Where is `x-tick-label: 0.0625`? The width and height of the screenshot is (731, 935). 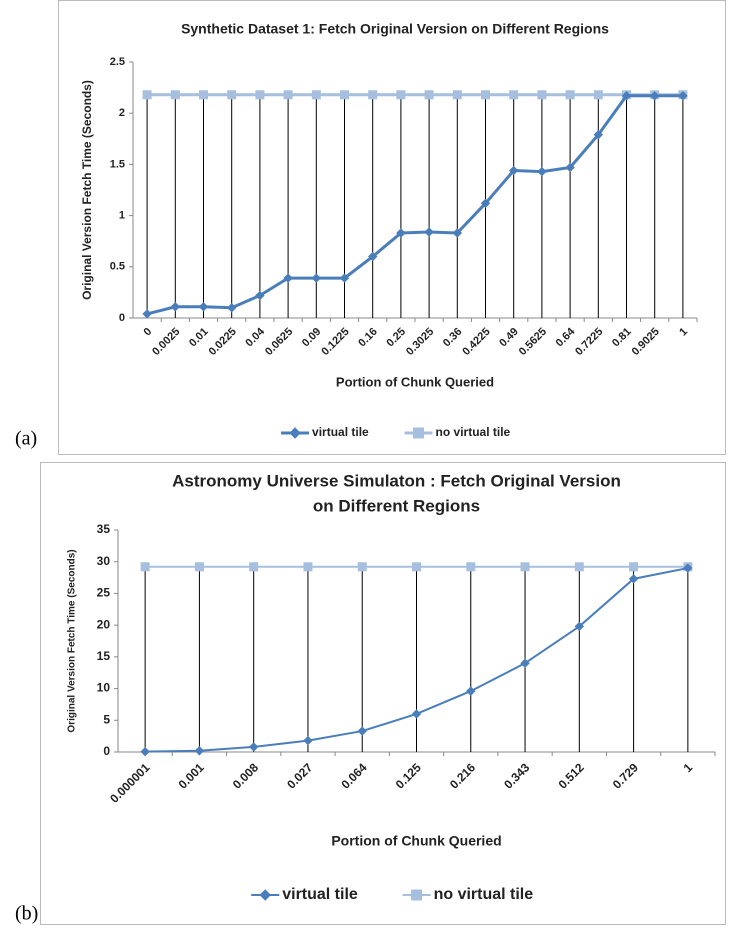 x-tick-label: 0.0625 is located at coordinates (279, 342).